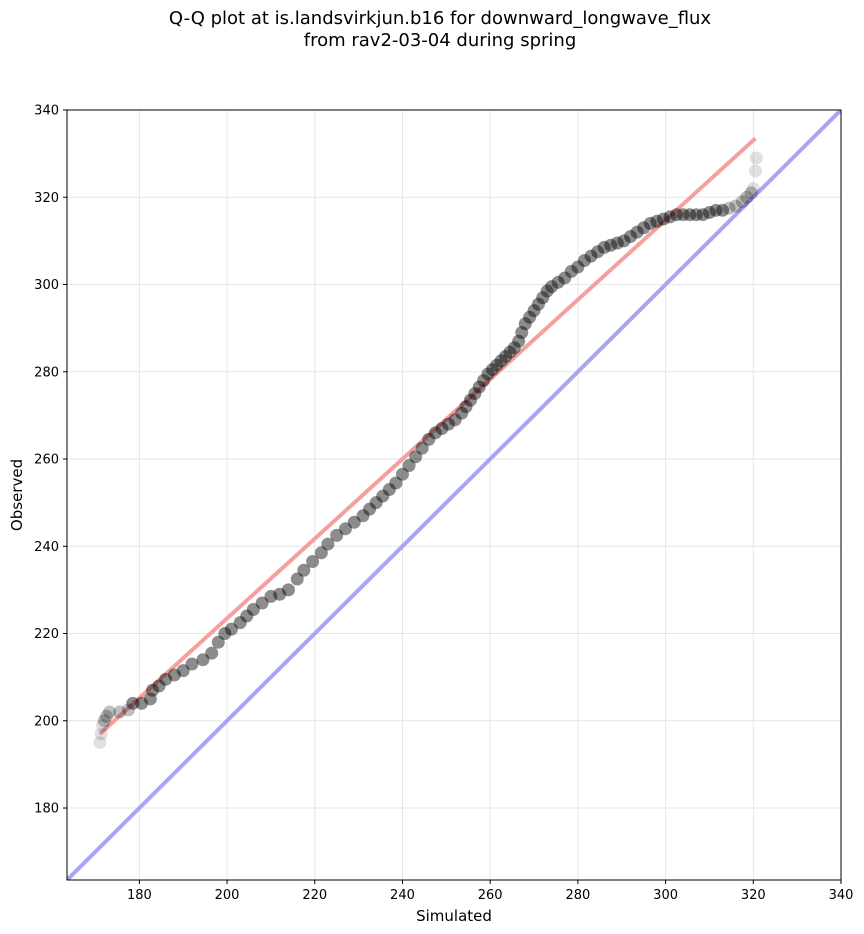 The width and height of the screenshot is (864, 934). I want to click on x-tick-label: 320, so click(753, 895).